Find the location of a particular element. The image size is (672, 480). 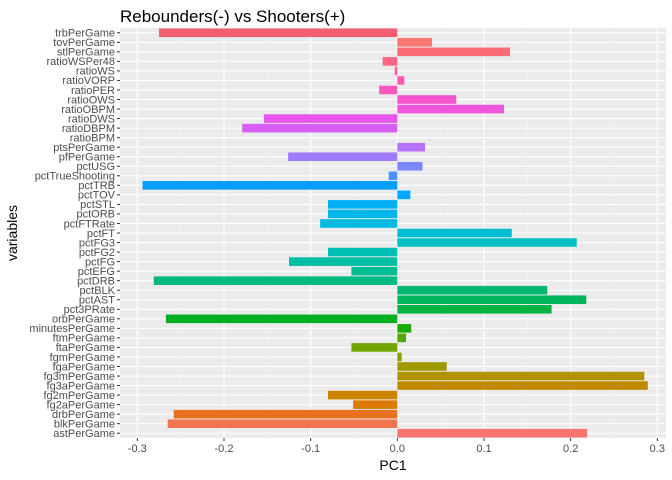

x-axis-title: PC1 is located at coordinates (392, 465).